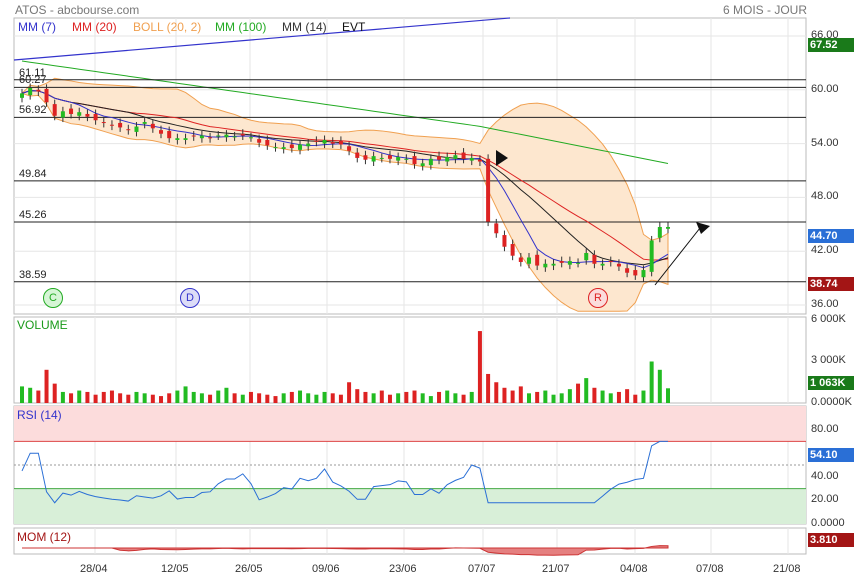 This screenshot has height=580, width=855. Describe the element at coordinates (33, 110) in the screenshot. I see `level-label: 56.92` at that location.